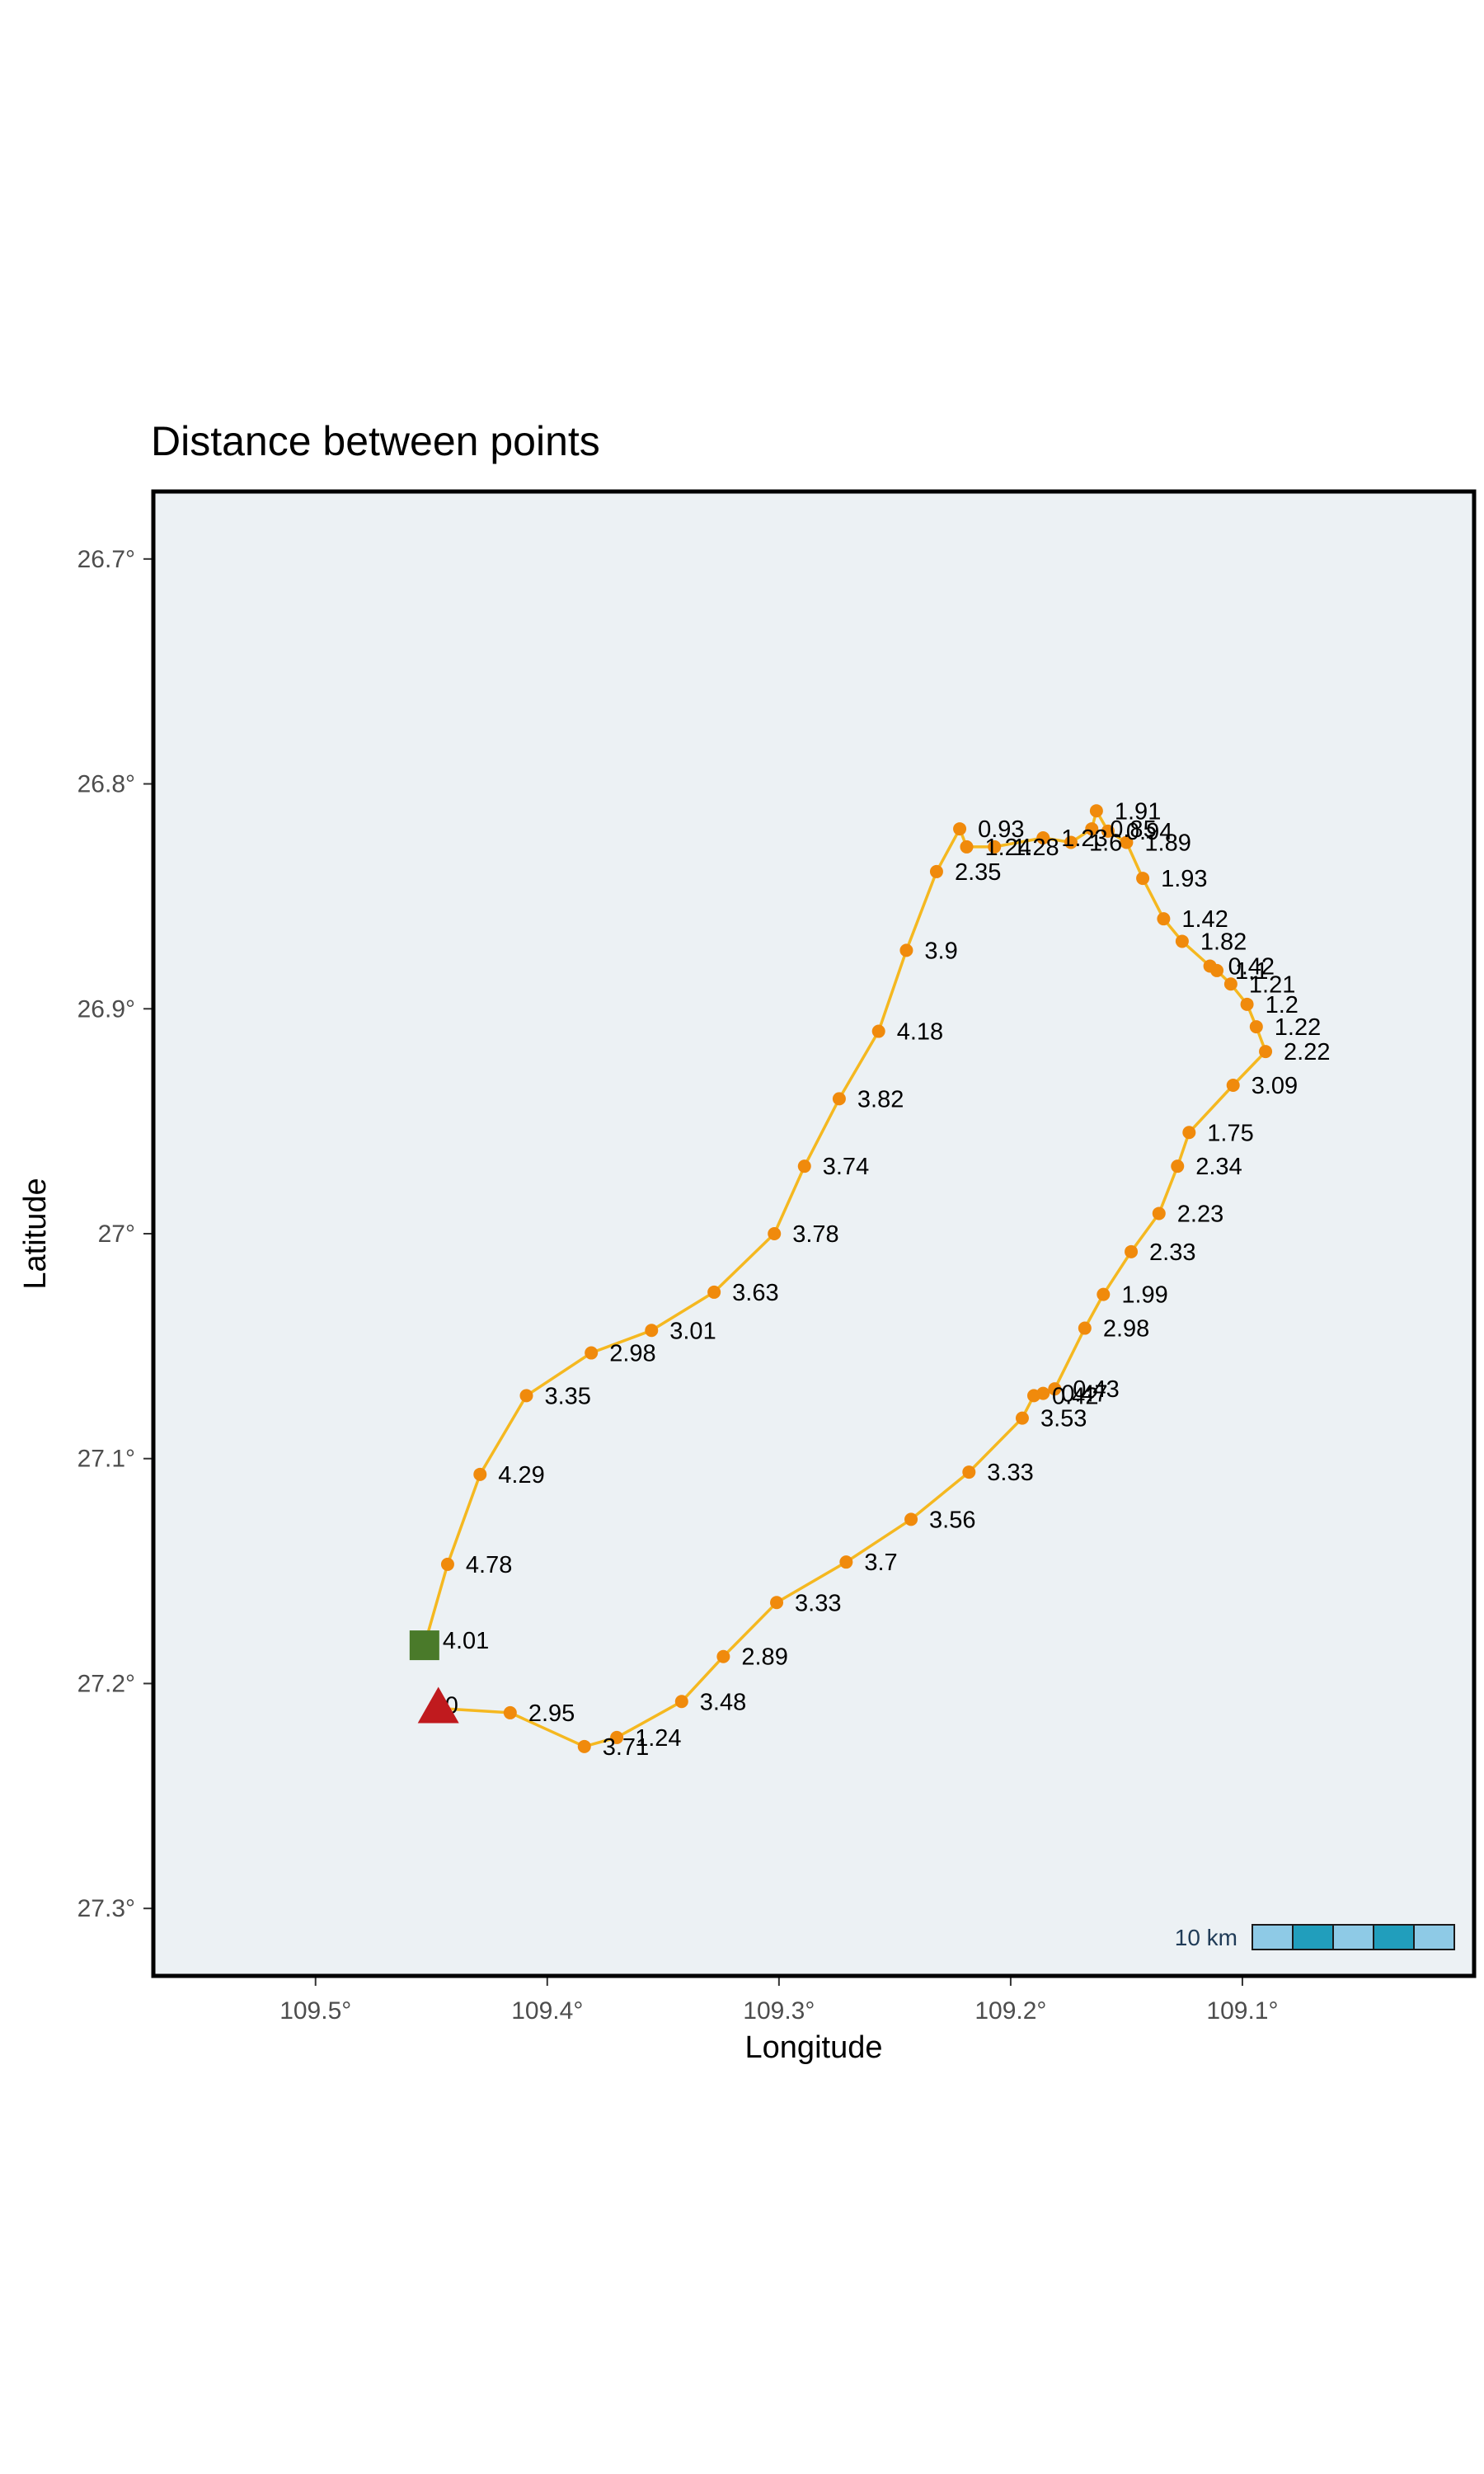 The width and height of the screenshot is (1484, 2474). I want to click on distance-label: 0.85, so click(1133, 829).